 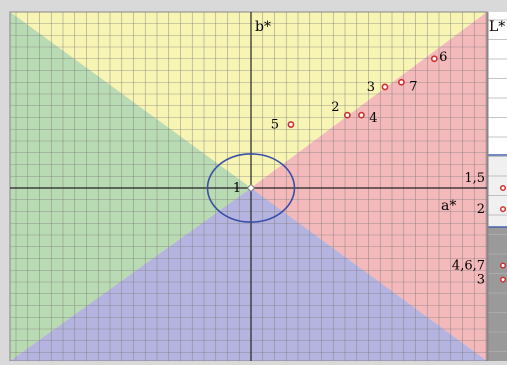 I want to click on point-2-label: 2, so click(x=335, y=107).